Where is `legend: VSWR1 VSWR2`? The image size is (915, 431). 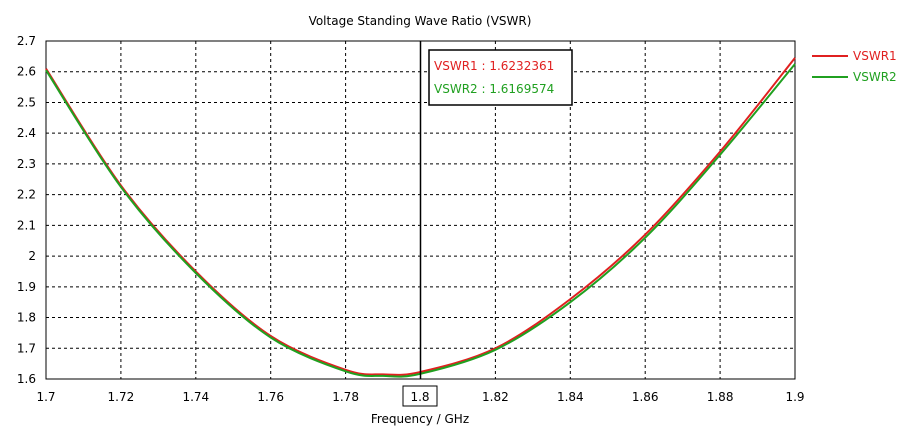
legend: VSWR1 VSWR2 is located at coordinates (854, 66).